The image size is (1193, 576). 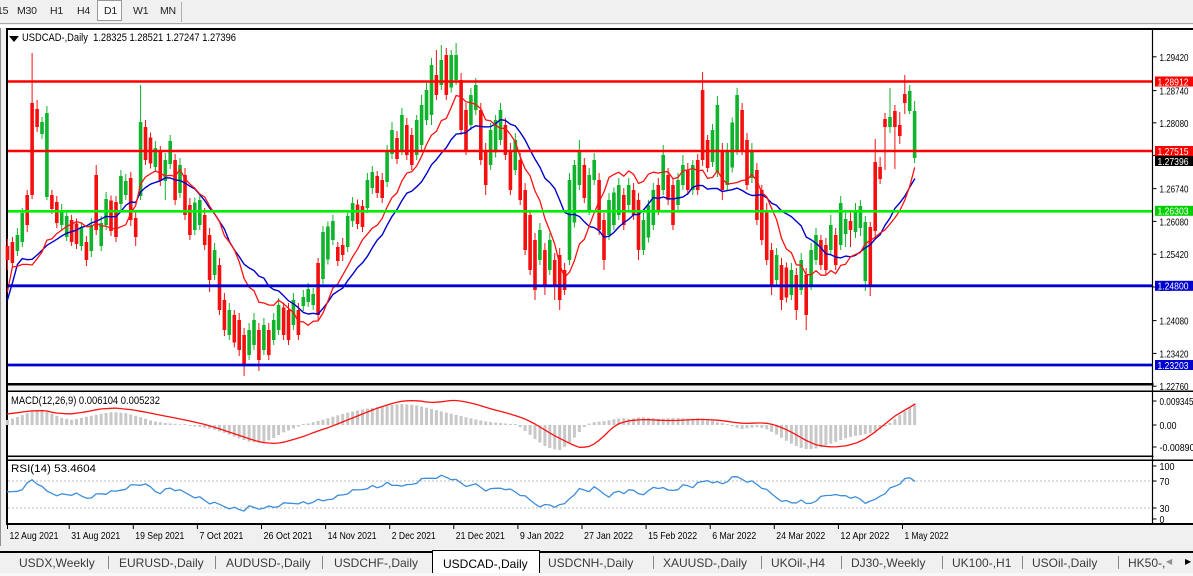 I want to click on svg-text: RSI(14) 53.4604, so click(x=53, y=469).